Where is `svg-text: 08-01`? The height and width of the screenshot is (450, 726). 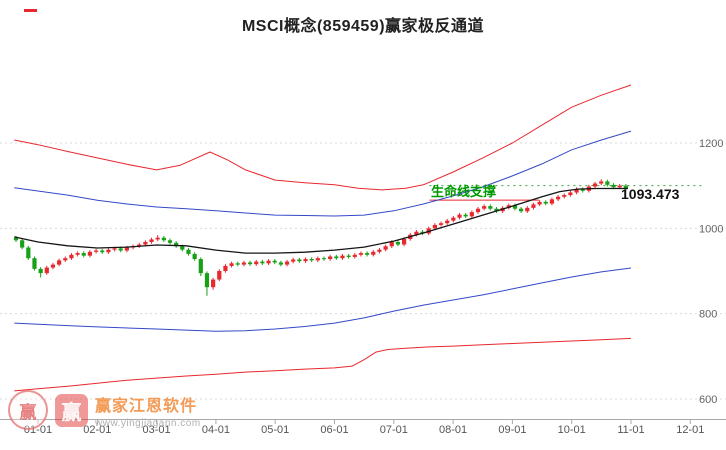
svg-text: 08-01 is located at coordinates (453, 430).